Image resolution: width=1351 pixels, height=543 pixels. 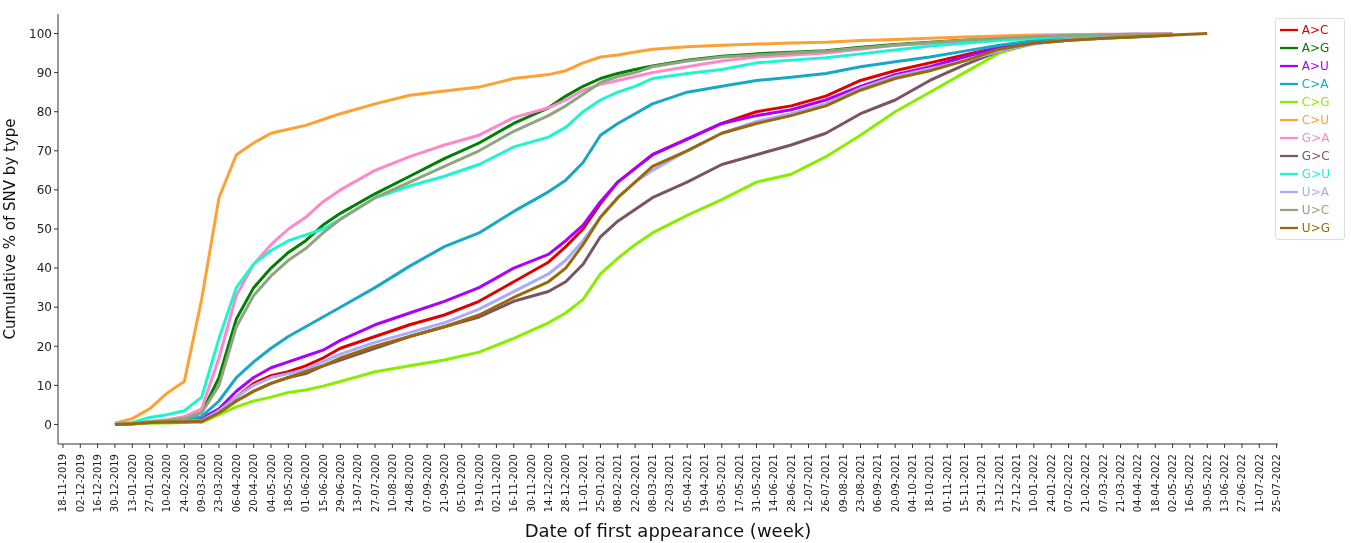 What do you see at coordinates (1103, 483) in the screenshot?
I see `x-tick-label: 07-03-2022` at bounding box center [1103, 483].